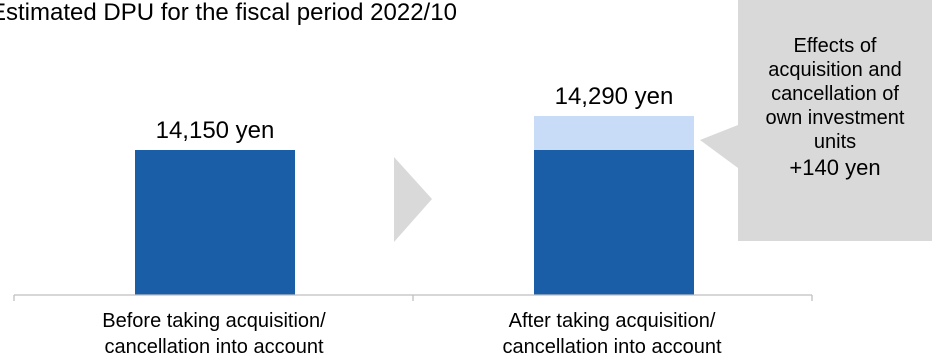 This screenshot has width=932, height=360. What do you see at coordinates (413, 199) in the screenshot?
I see `arrow-icon` at bounding box center [413, 199].